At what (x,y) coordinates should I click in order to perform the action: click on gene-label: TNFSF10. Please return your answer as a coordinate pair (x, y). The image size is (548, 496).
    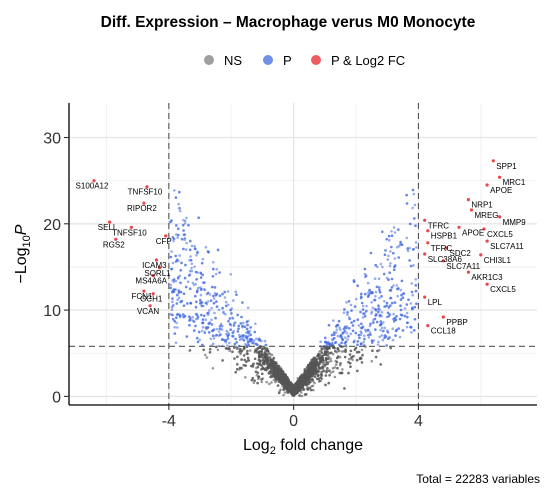
    Looking at the image, I should click on (129, 232).